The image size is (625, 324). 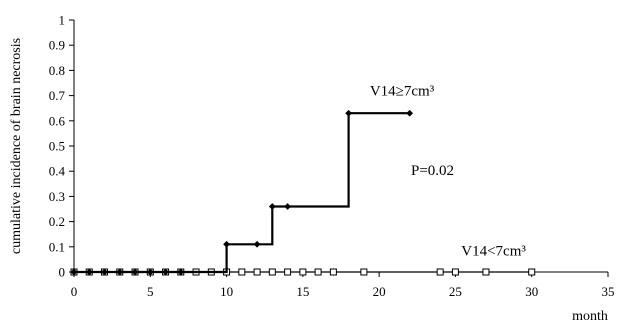 What do you see at coordinates (150, 291) in the screenshot?
I see `x-tick-label: 5` at bounding box center [150, 291].